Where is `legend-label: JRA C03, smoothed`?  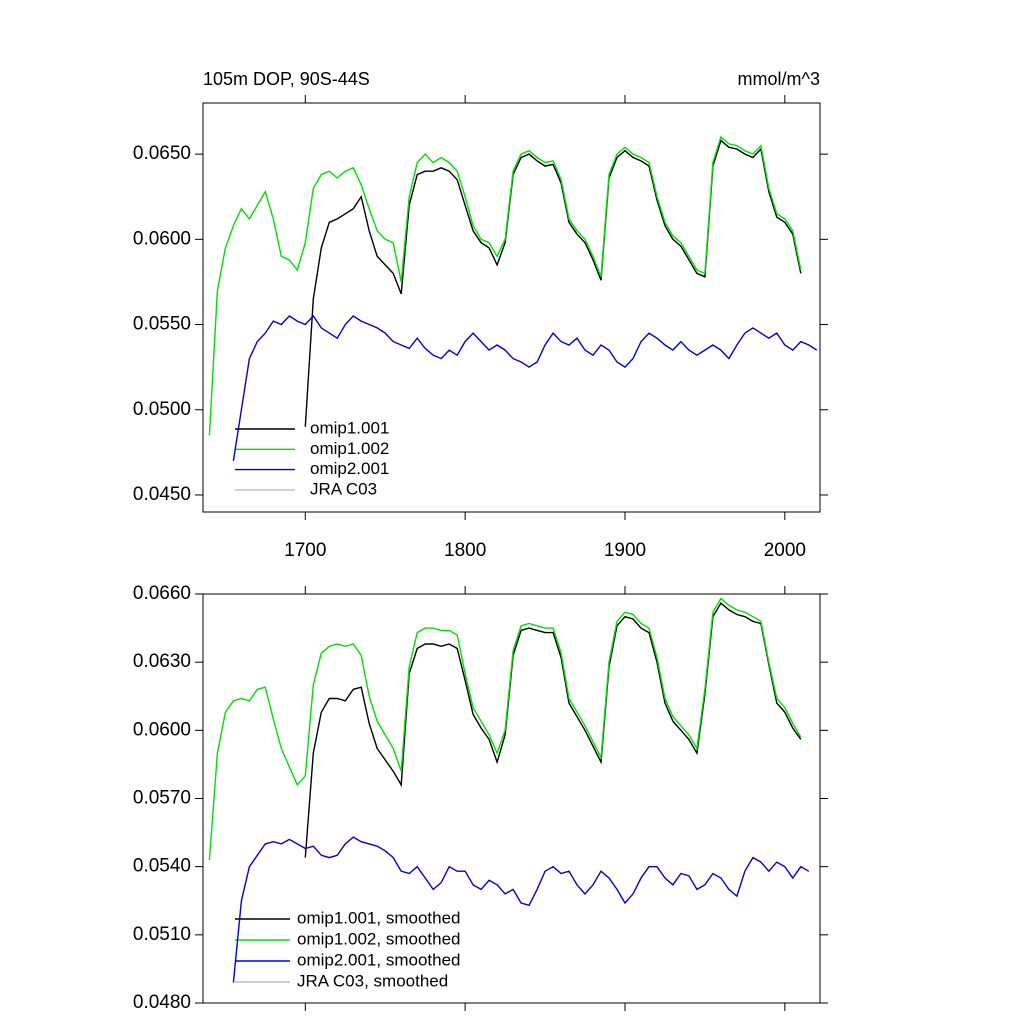 legend-label: JRA C03, smoothed is located at coordinates (372, 980).